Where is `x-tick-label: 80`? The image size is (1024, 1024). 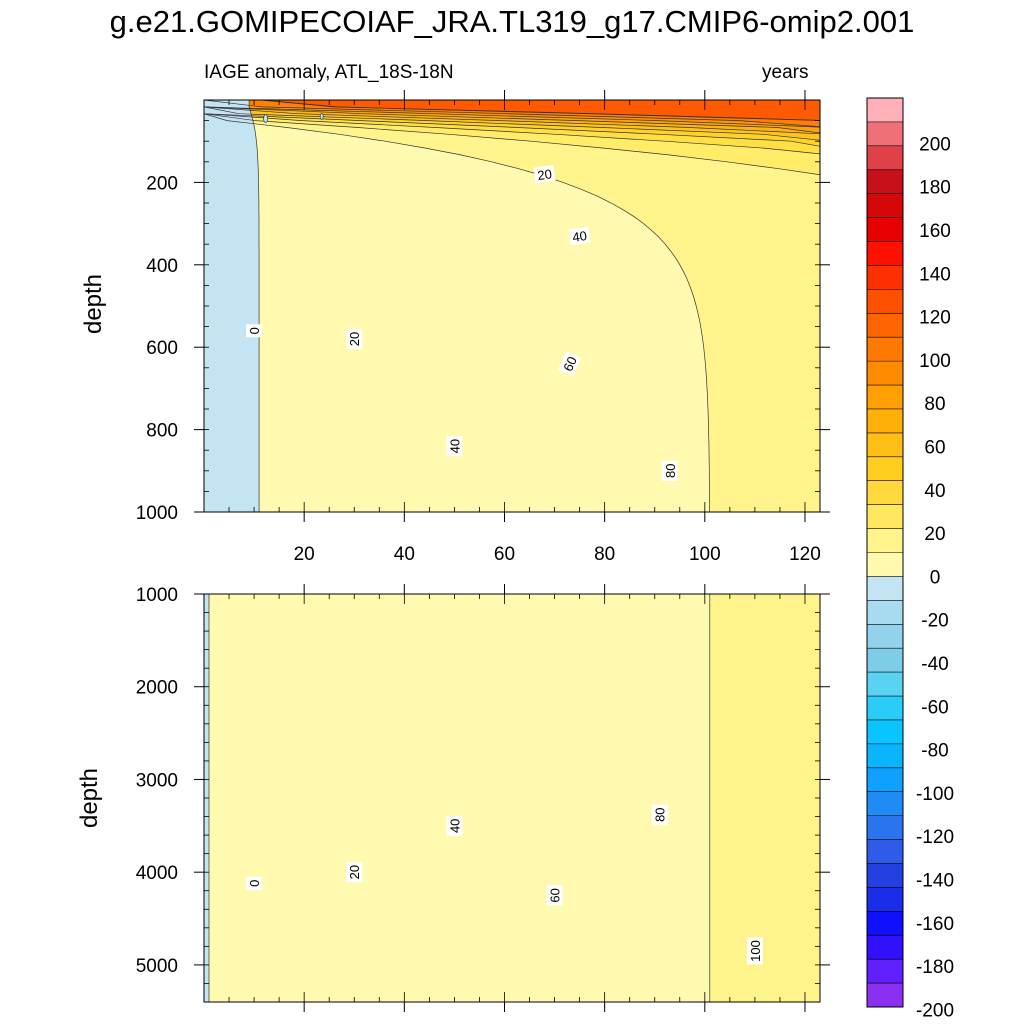
x-tick-label: 80 is located at coordinates (604, 554).